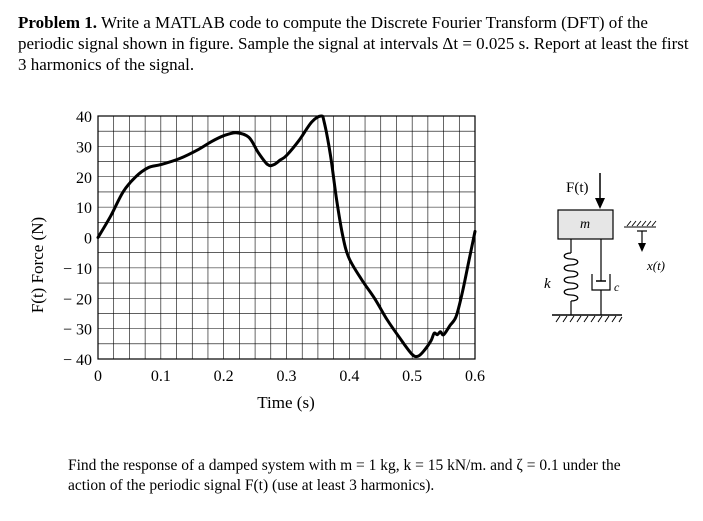 This screenshot has height=521, width=703. What do you see at coordinates (77, 299) in the screenshot?
I see `y-tick-label: − 20` at bounding box center [77, 299].